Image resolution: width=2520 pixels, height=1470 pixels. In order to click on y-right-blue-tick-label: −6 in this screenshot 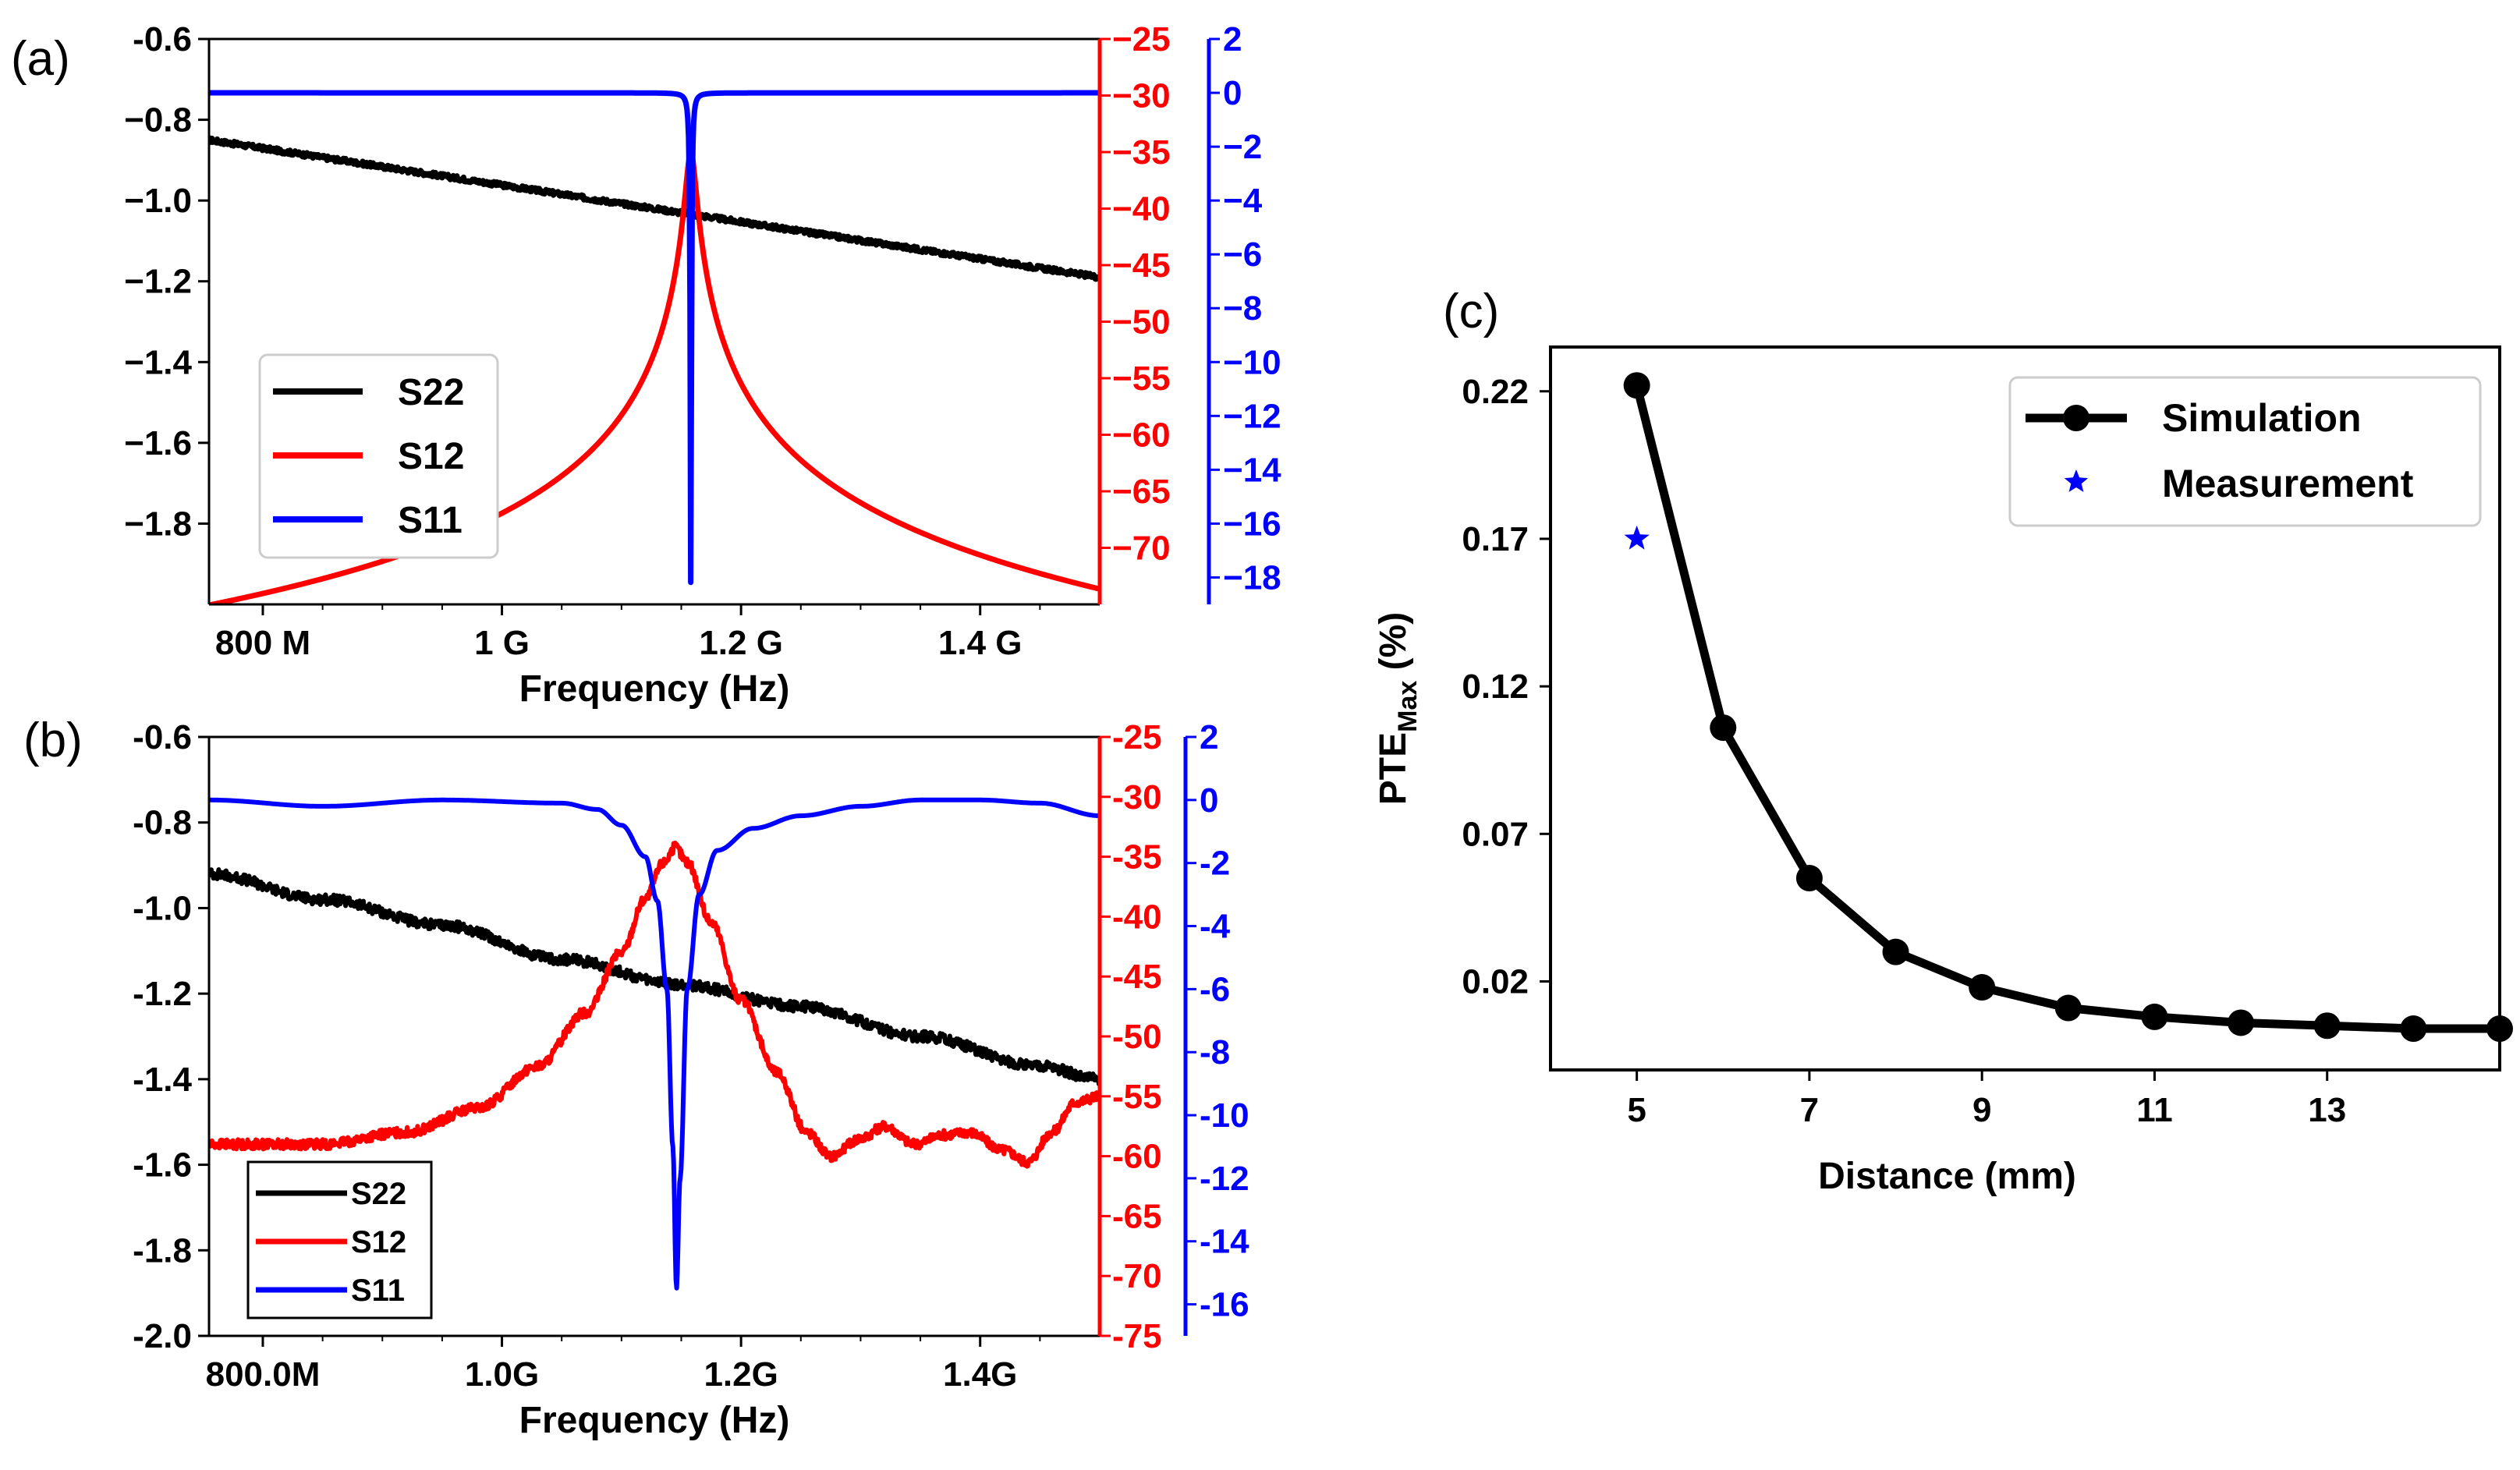, I will do `click(1243, 255)`.